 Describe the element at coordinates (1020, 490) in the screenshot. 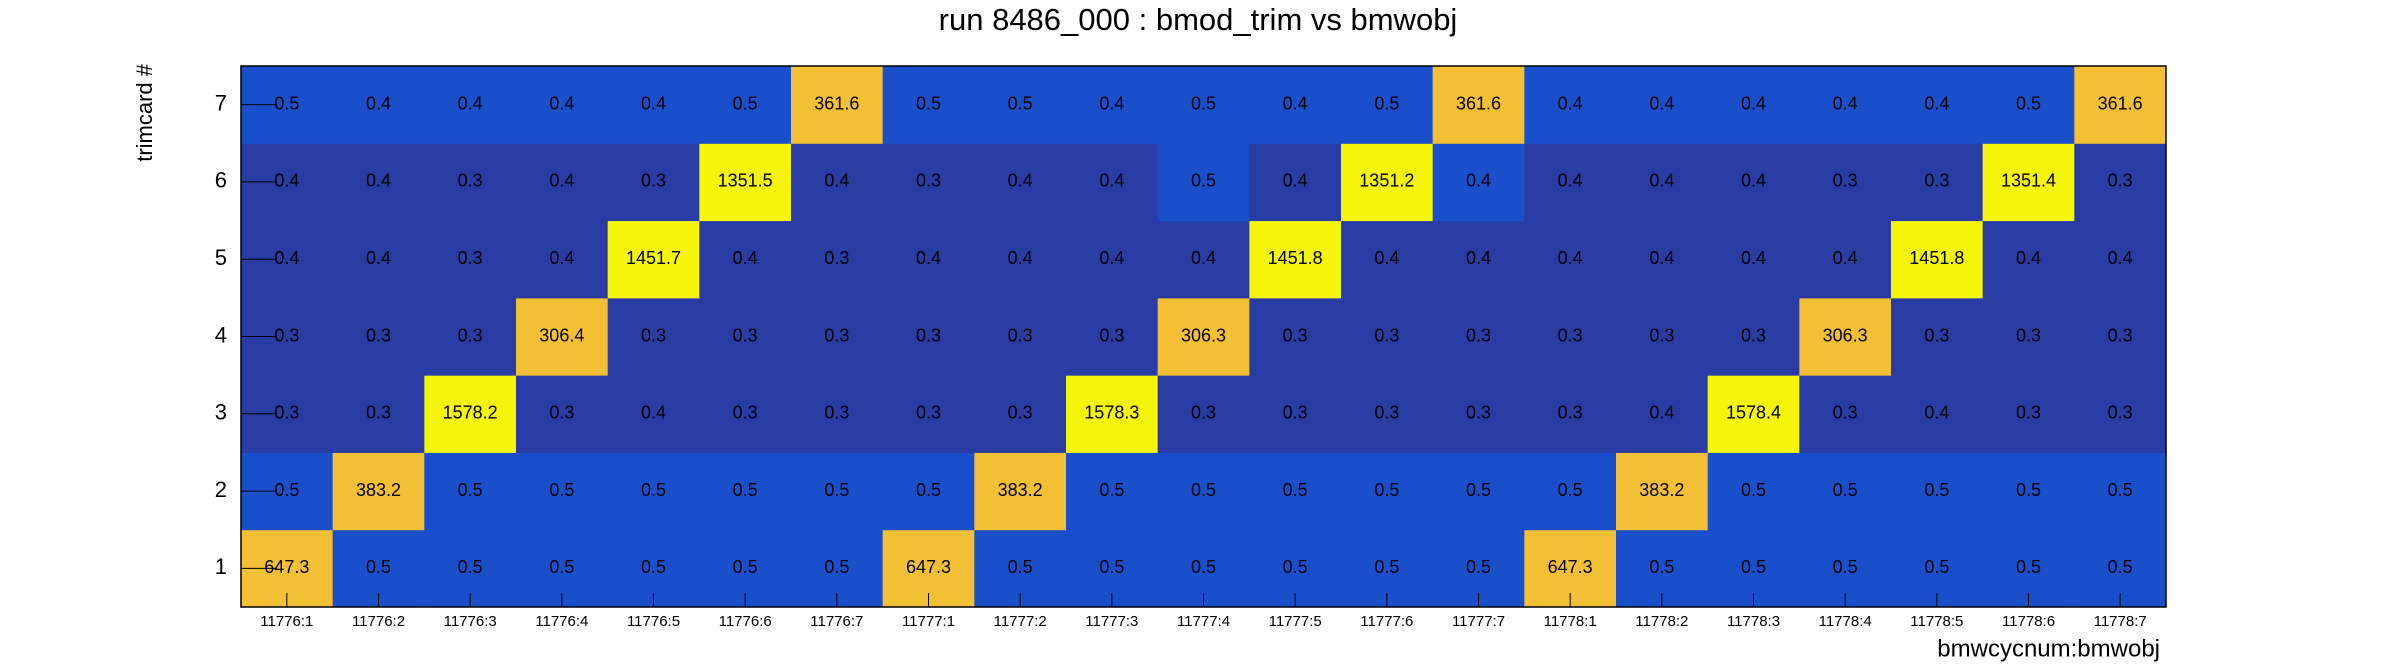

I see `cell-label: 383.2` at that location.